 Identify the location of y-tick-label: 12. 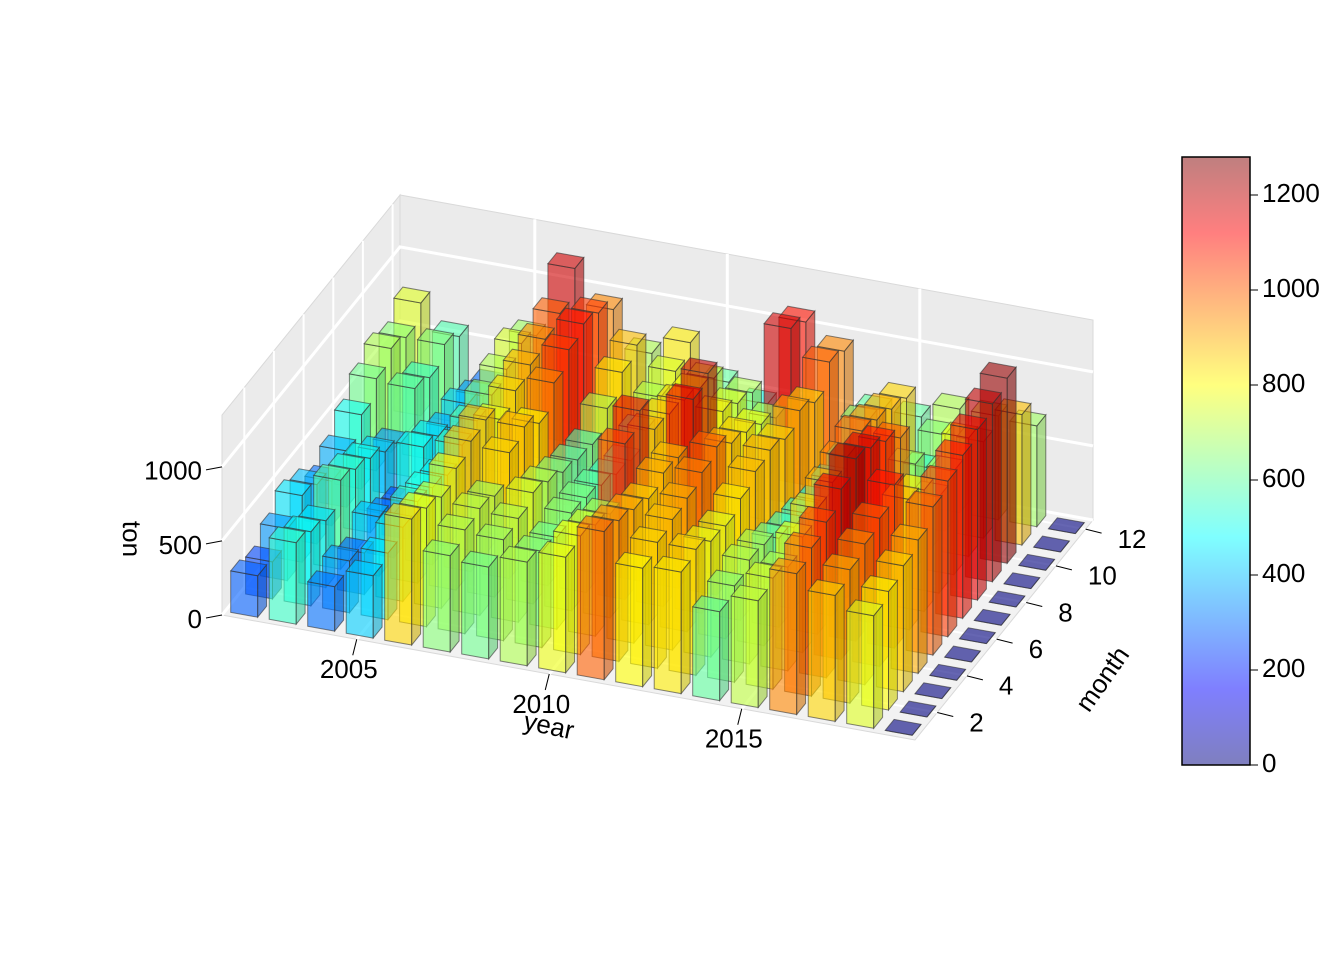
(1132, 539).